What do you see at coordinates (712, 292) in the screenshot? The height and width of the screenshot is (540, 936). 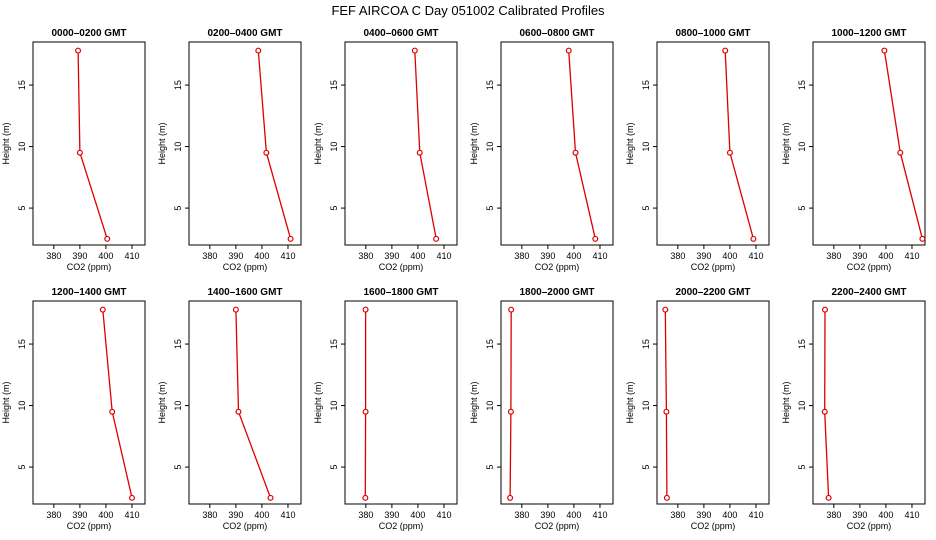 I see `panel-title: 2000–2200 GMT` at bounding box center [712, 292].